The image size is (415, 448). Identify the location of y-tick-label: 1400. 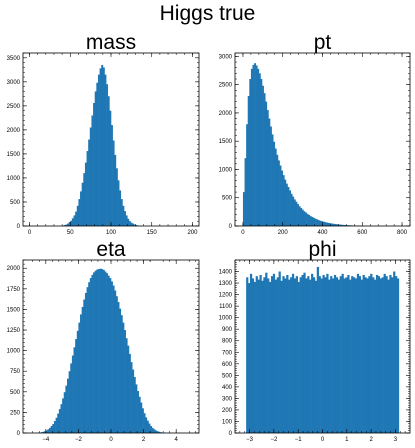
(226, 273).